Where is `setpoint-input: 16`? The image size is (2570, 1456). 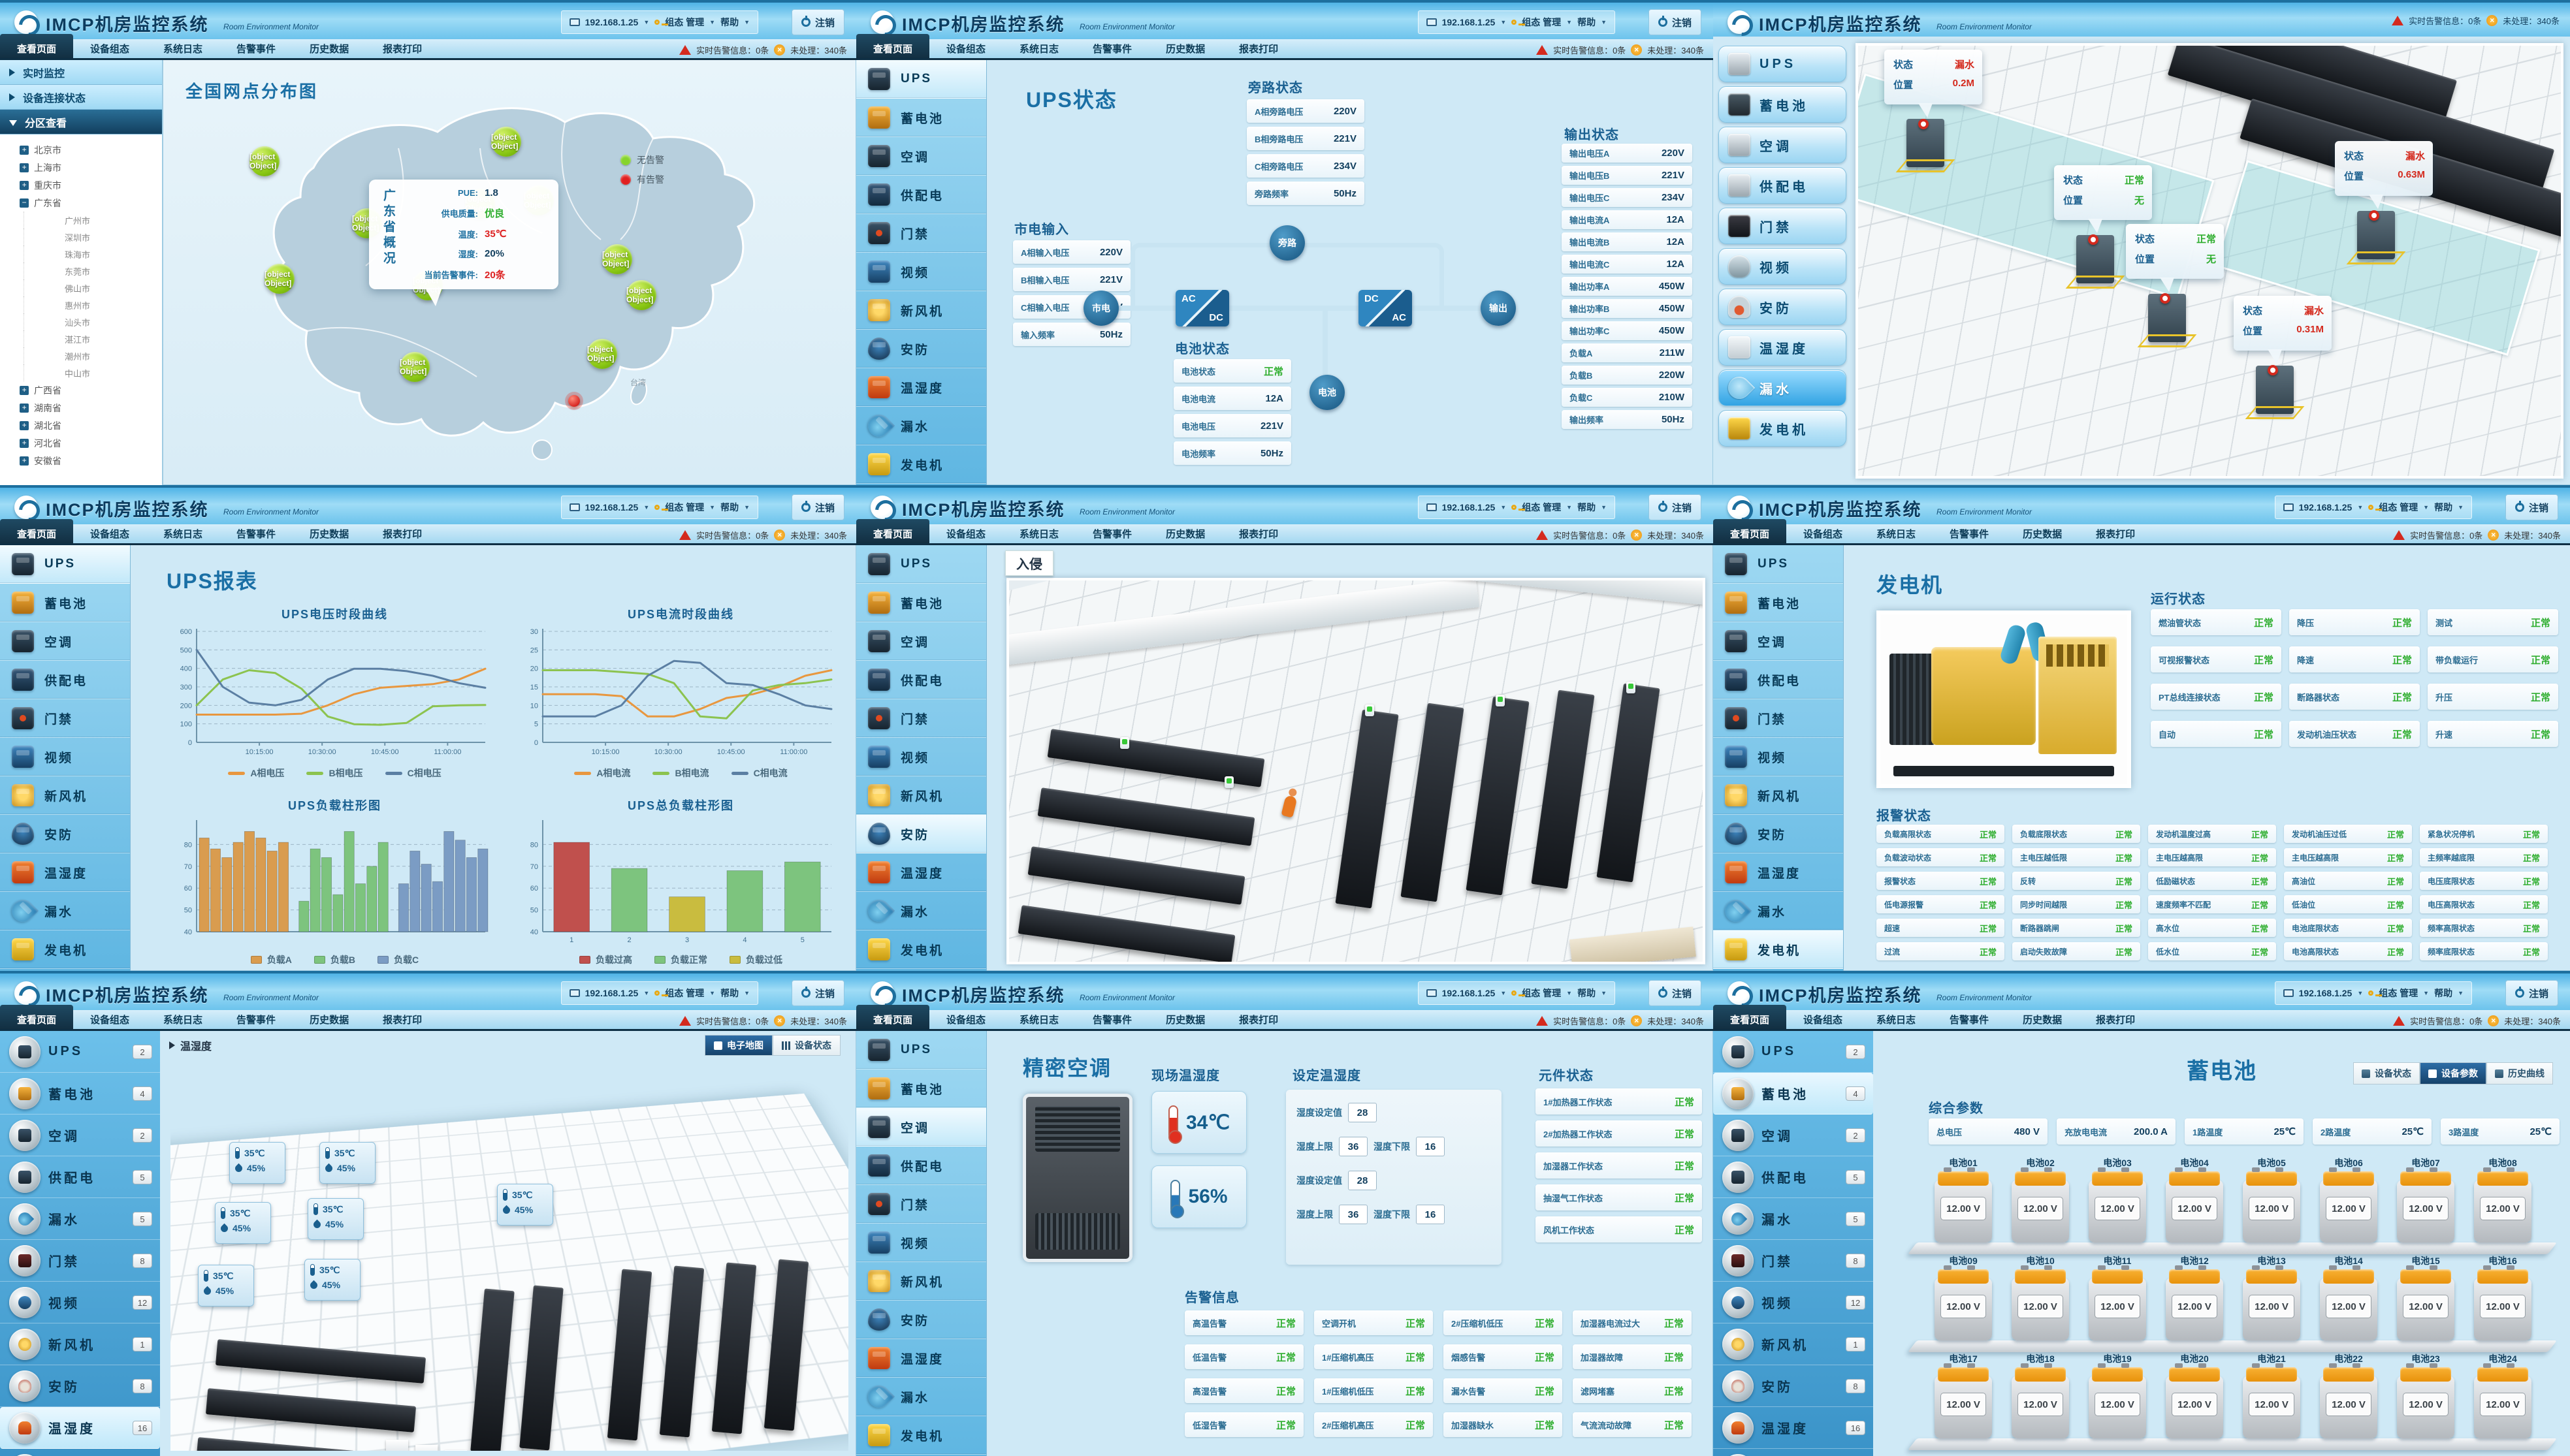
setpoint-input: 16 is located at coordinates (1430, 1215).